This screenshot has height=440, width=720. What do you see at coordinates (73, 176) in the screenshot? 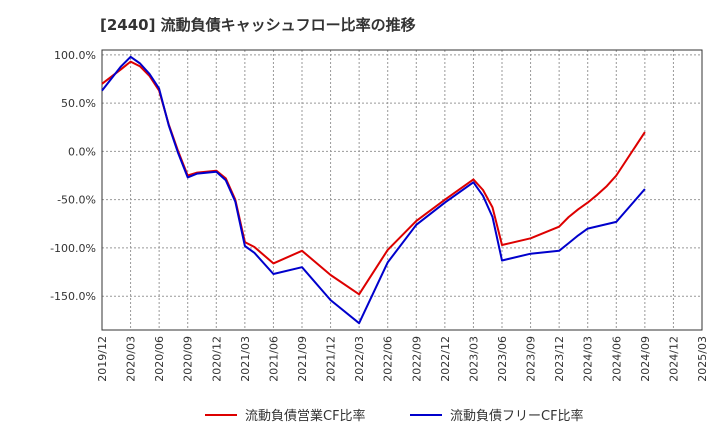
I see `y-axis: 100.0% 50.0% 0.0% -50.0% -100.0% -150.0%` at bounding box center [73, 176].